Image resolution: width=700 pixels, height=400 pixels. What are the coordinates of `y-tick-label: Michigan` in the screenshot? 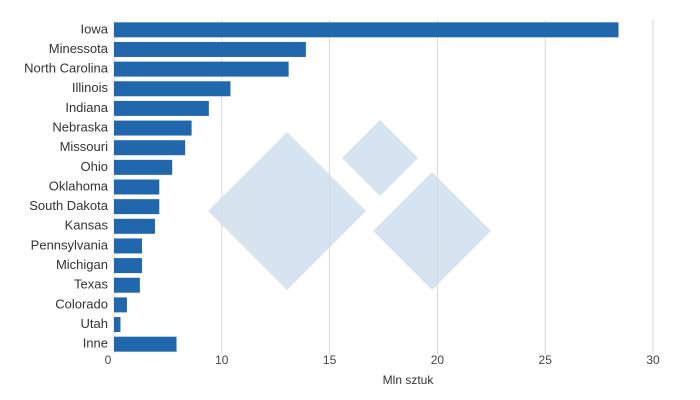 It's located at (82, 264).